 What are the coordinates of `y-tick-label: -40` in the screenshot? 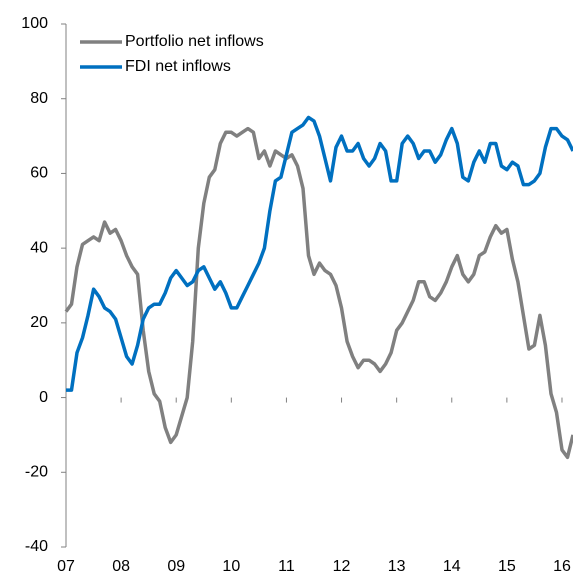 It's located at (36, 546).